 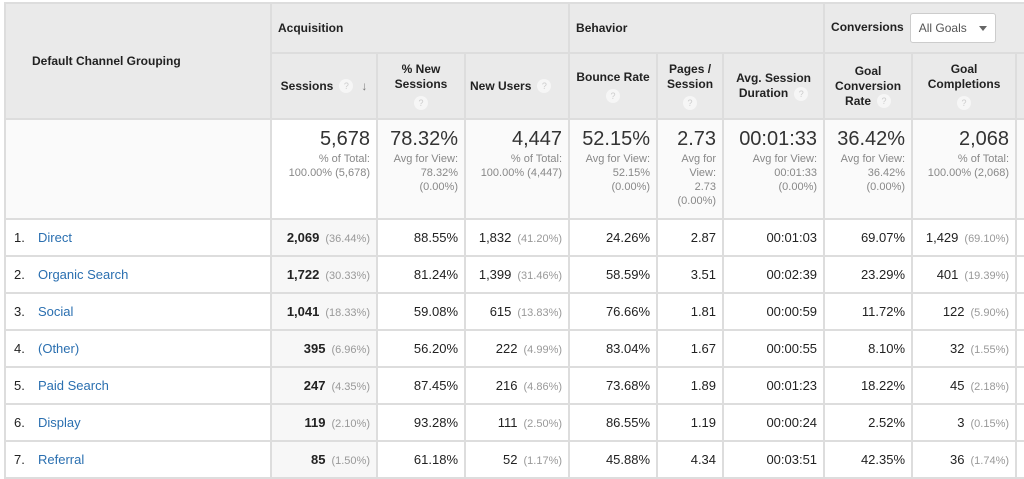 What do you see at coordinates (61, 459) in the screenshot?
I see `channel-link: Referral` at bounding box center [61, 459].